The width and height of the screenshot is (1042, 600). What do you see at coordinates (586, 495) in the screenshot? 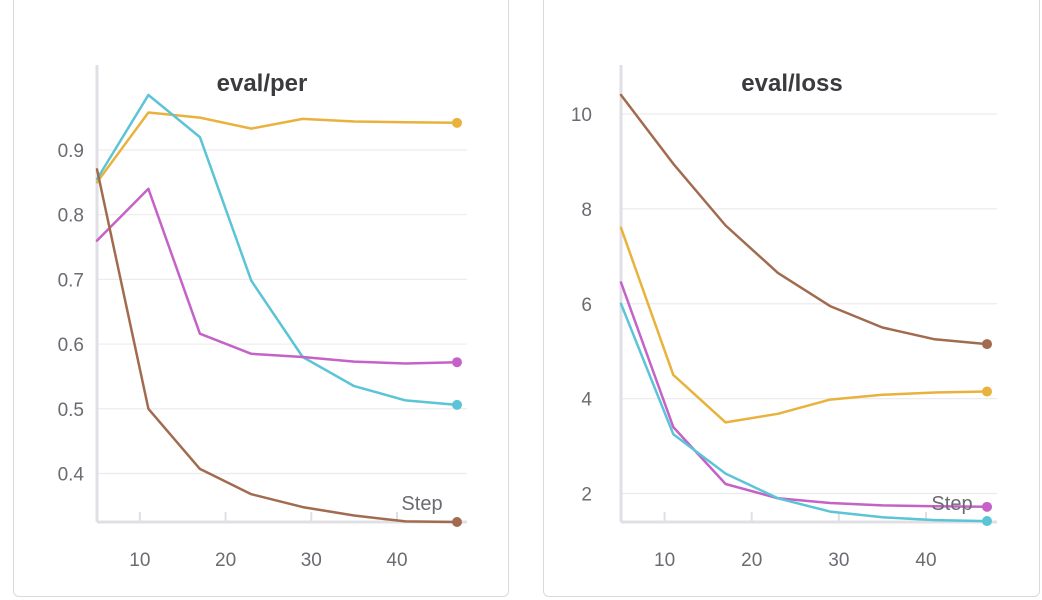
I see `y-tick-label: 2` at bounding box center [586, 495].